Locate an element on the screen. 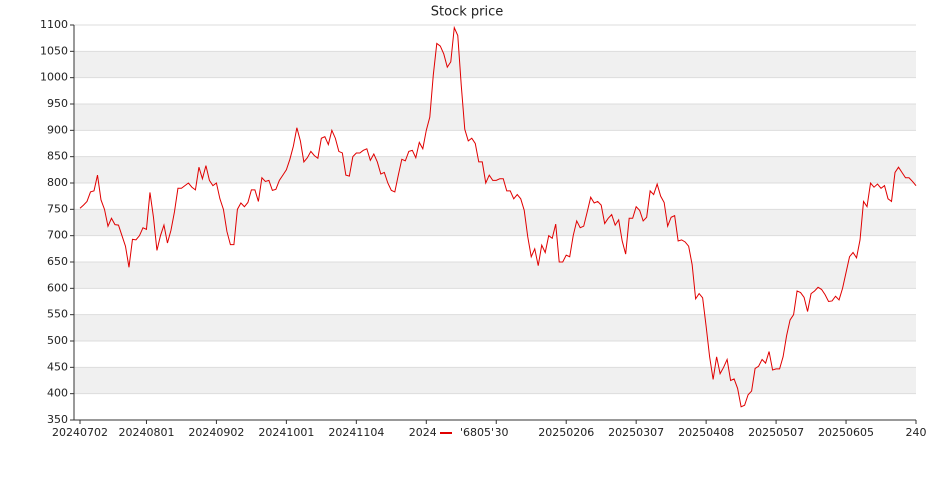 This screenshot has height=500, width=935. y-tick-label: 350 is located at coordinates (57, 419).